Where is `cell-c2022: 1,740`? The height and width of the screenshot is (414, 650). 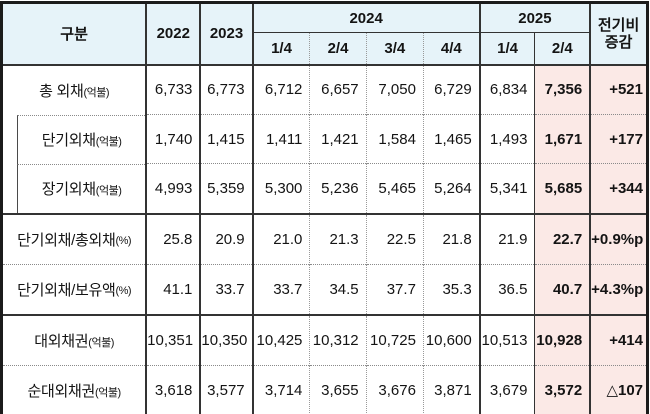
cell-c2022: 1,740 is located at coordinates (173, 139).